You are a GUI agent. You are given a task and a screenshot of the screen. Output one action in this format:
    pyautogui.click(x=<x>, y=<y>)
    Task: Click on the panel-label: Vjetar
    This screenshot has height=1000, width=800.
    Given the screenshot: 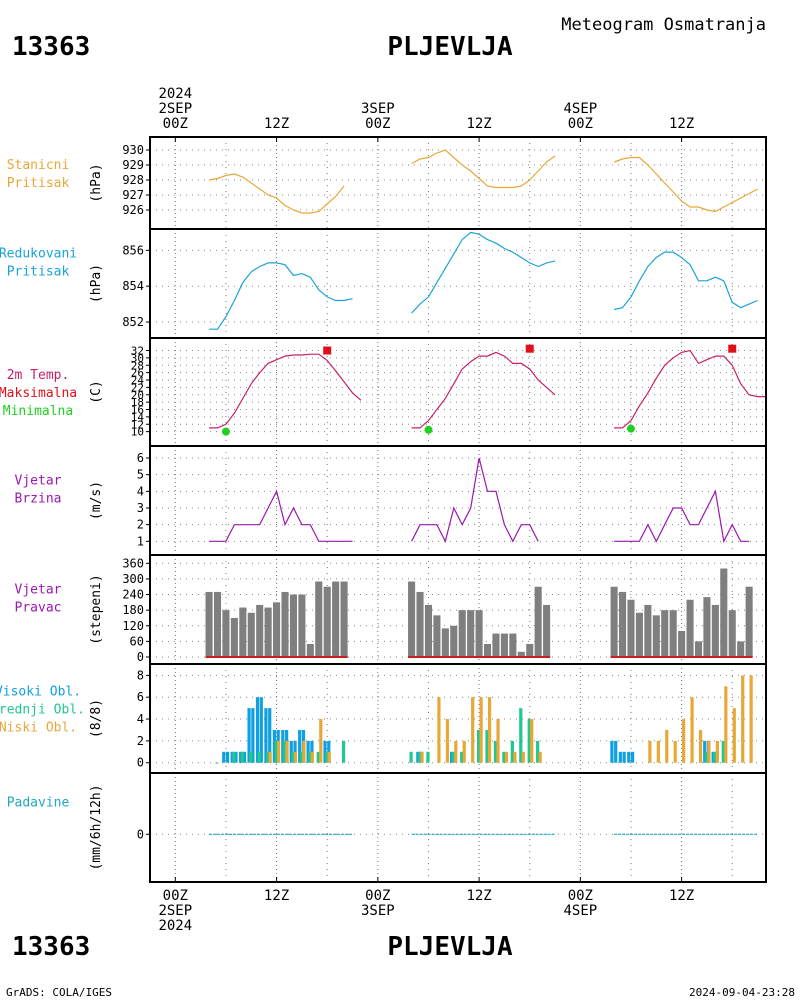 What is the action you would take?
    pyautogui.click(x=38, y=590)
    